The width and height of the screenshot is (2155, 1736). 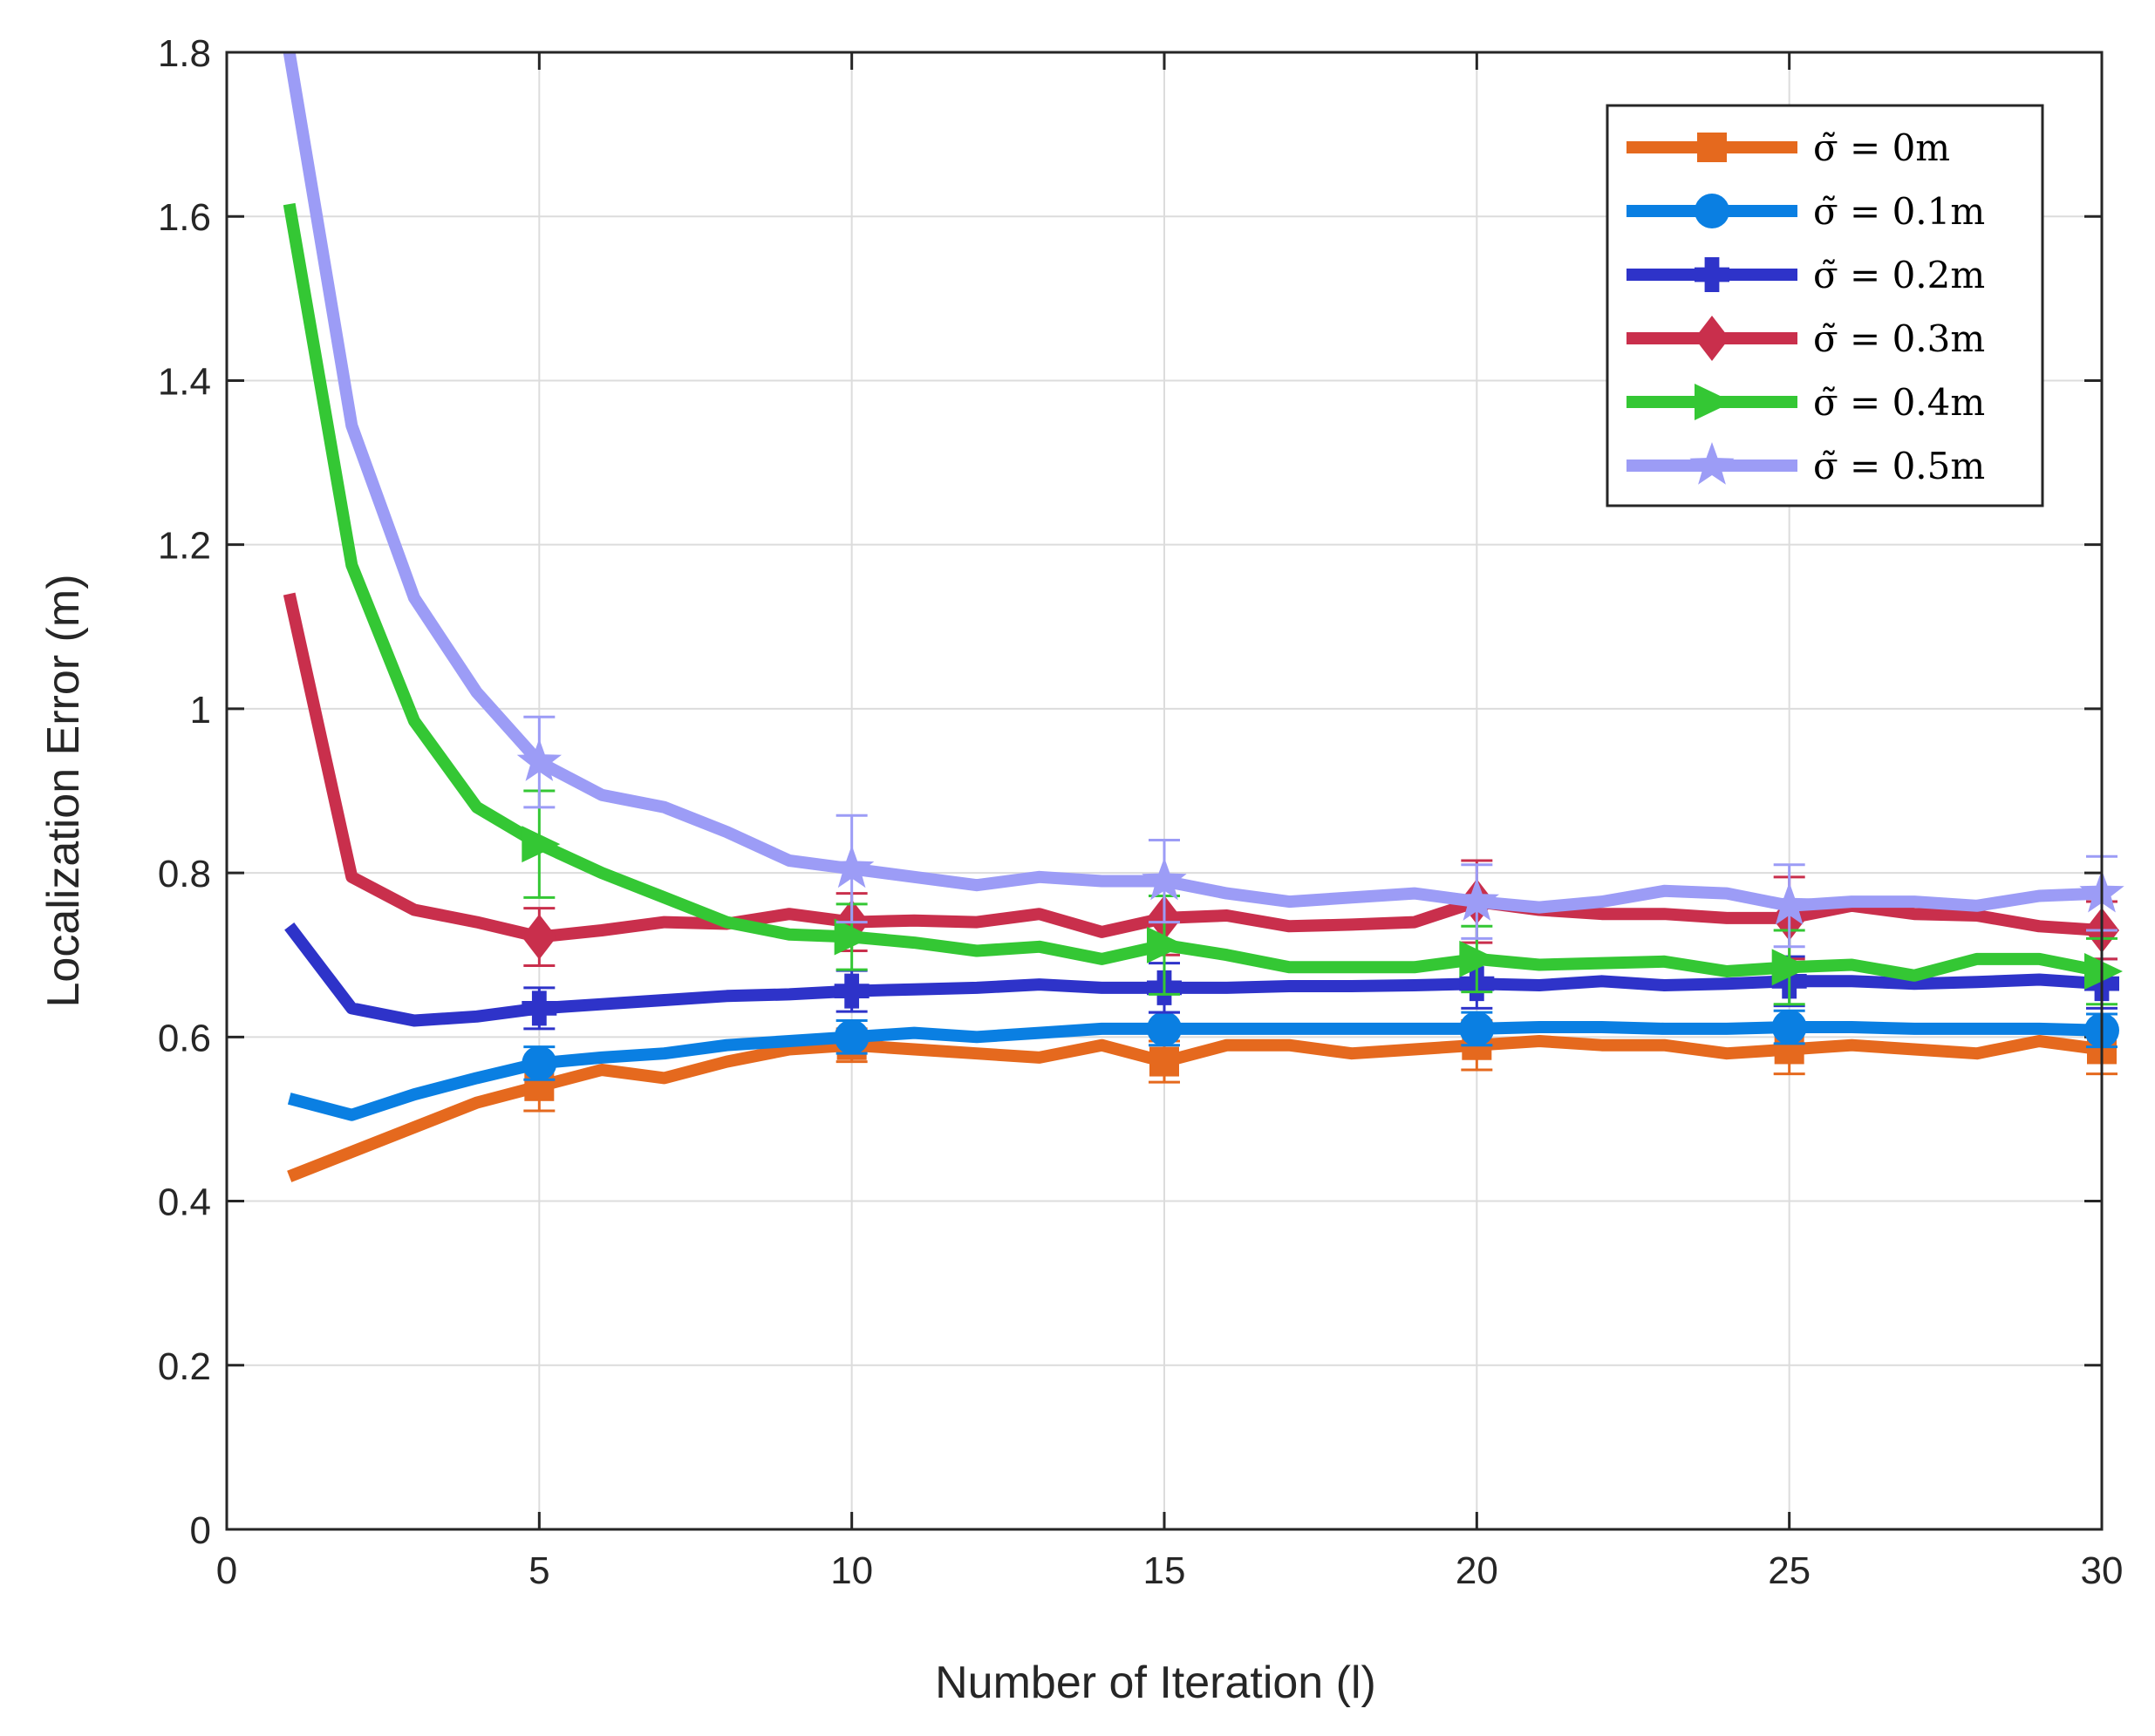 What do you see at coordinates (1789, 1571) in the screenshot?
I see `x-tick-label: 25` at bounding box center [1789, 1571].